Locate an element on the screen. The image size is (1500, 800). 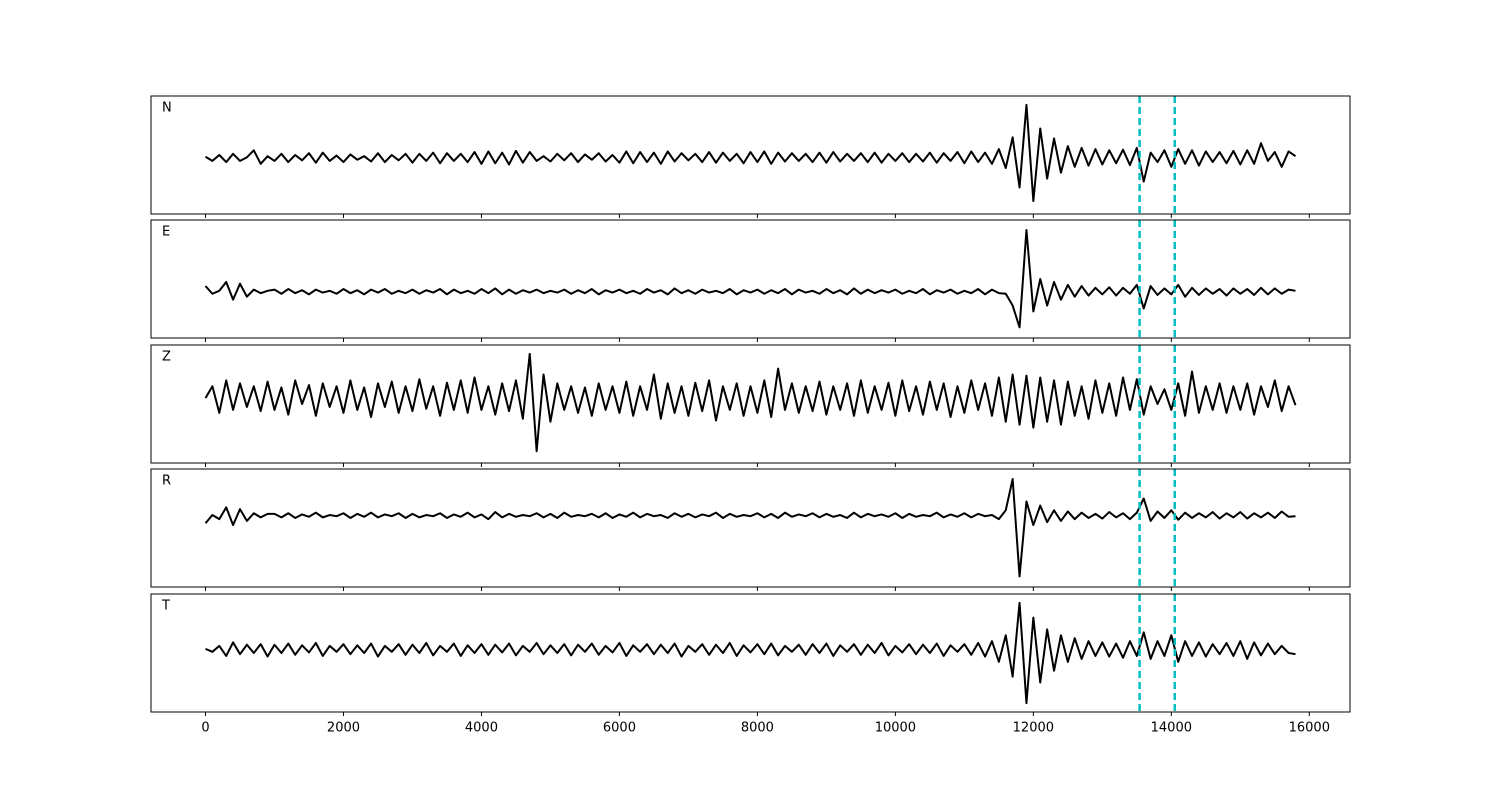
x-tick-label: 10000 is located at coordinates (895, 728).